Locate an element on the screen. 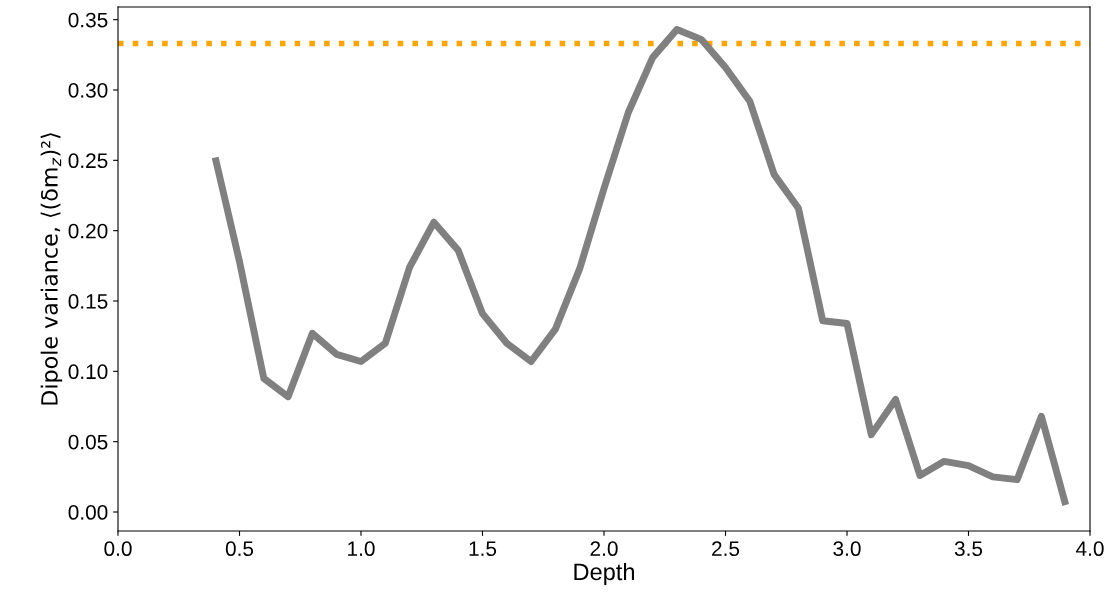 The width and height of the screenshot is (1104, 601). x-tick-label: 2.0 is located at coordinates (604, 549).